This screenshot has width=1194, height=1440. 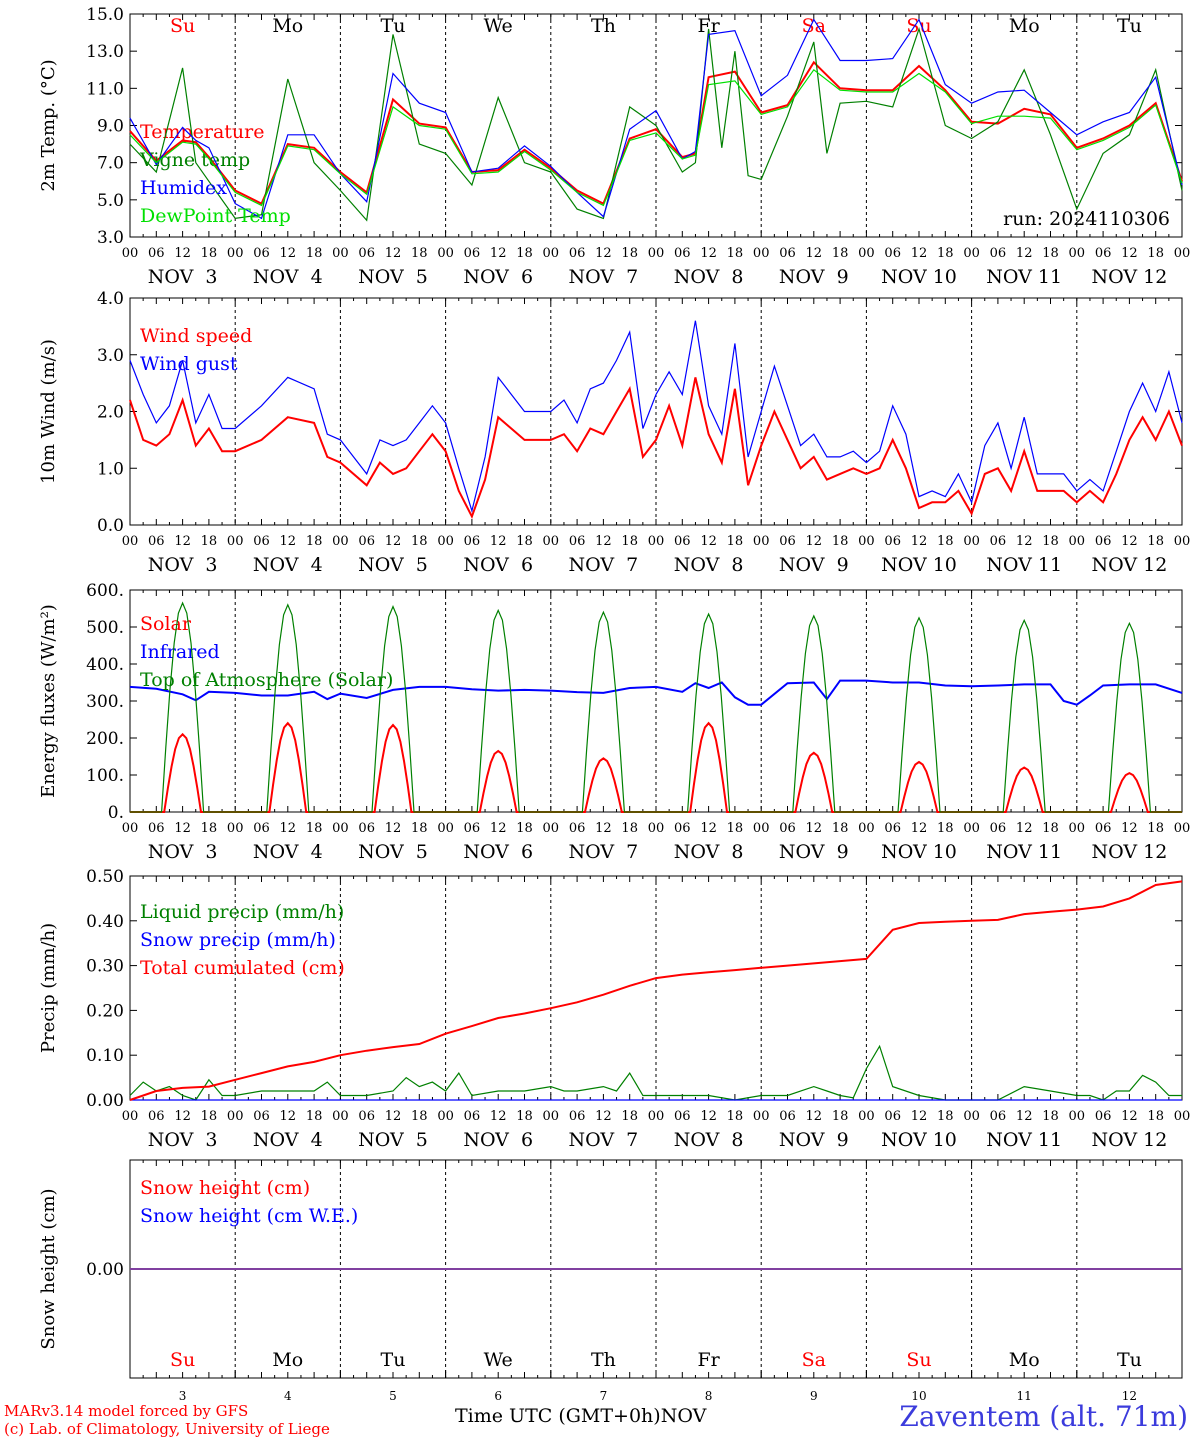 What do you see at coordinates (498, 1140) in the screenshot?
I see `date-label: NOV 6` at bounding box center [498, 1140].